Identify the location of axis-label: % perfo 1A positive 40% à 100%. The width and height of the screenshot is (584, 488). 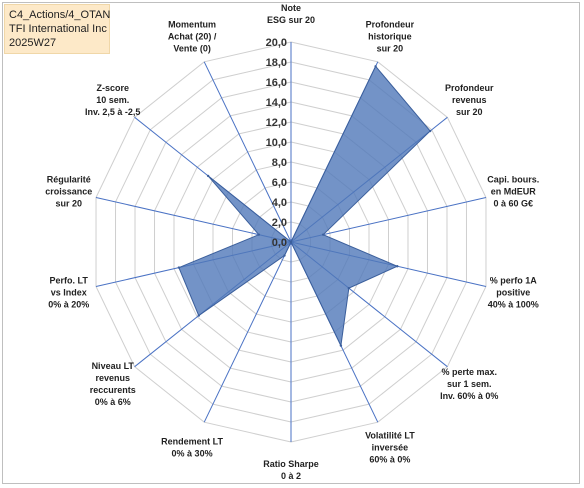
(513, 293).